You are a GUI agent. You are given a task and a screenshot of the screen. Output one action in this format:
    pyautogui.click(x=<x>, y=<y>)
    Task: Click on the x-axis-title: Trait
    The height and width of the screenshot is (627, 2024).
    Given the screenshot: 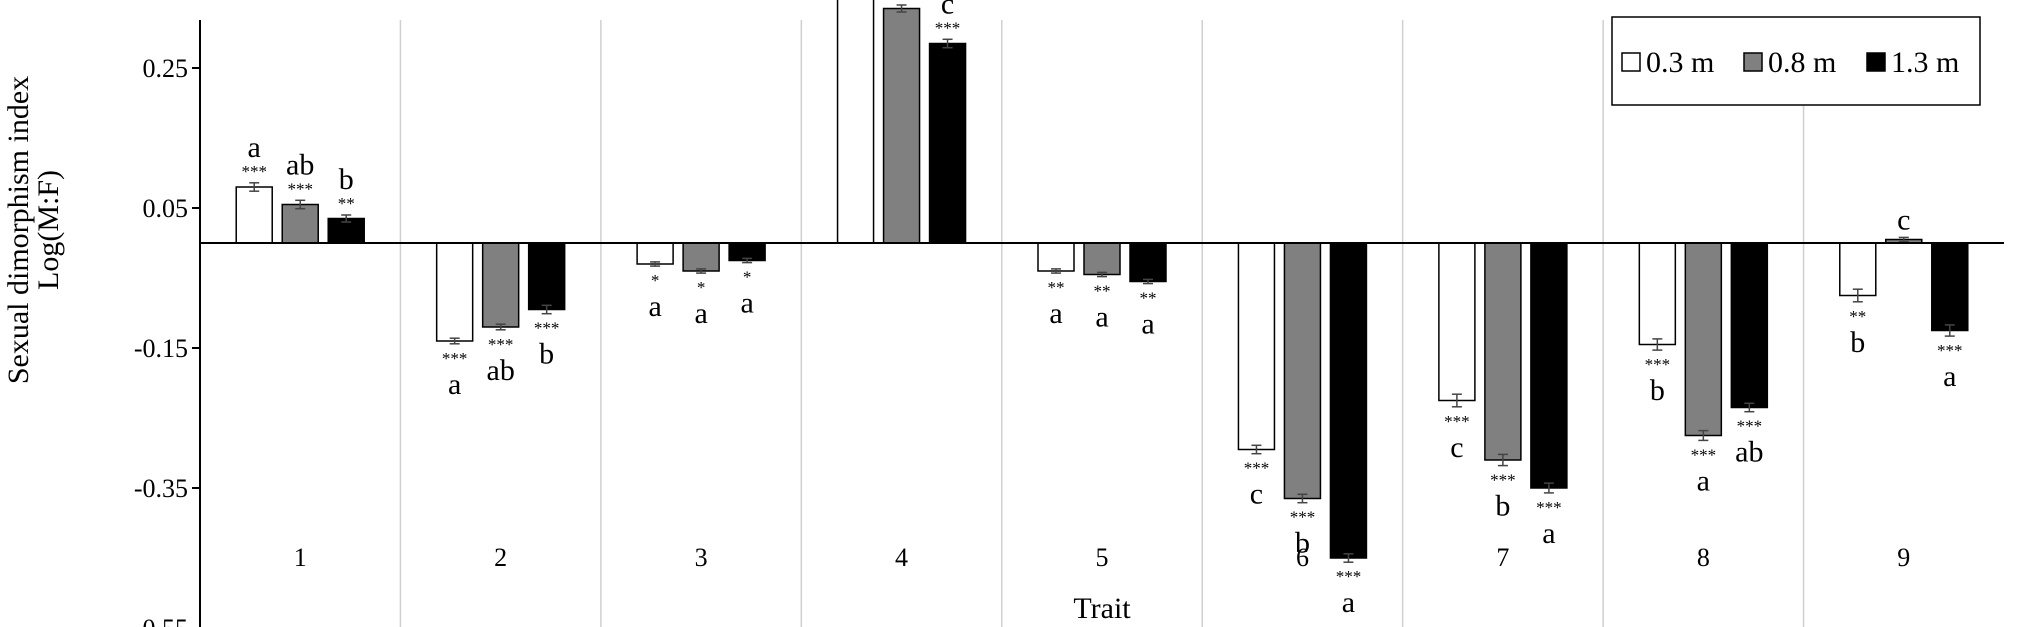 What is the action you would take?
    pyautogui.click(x=1102, y=608)
    